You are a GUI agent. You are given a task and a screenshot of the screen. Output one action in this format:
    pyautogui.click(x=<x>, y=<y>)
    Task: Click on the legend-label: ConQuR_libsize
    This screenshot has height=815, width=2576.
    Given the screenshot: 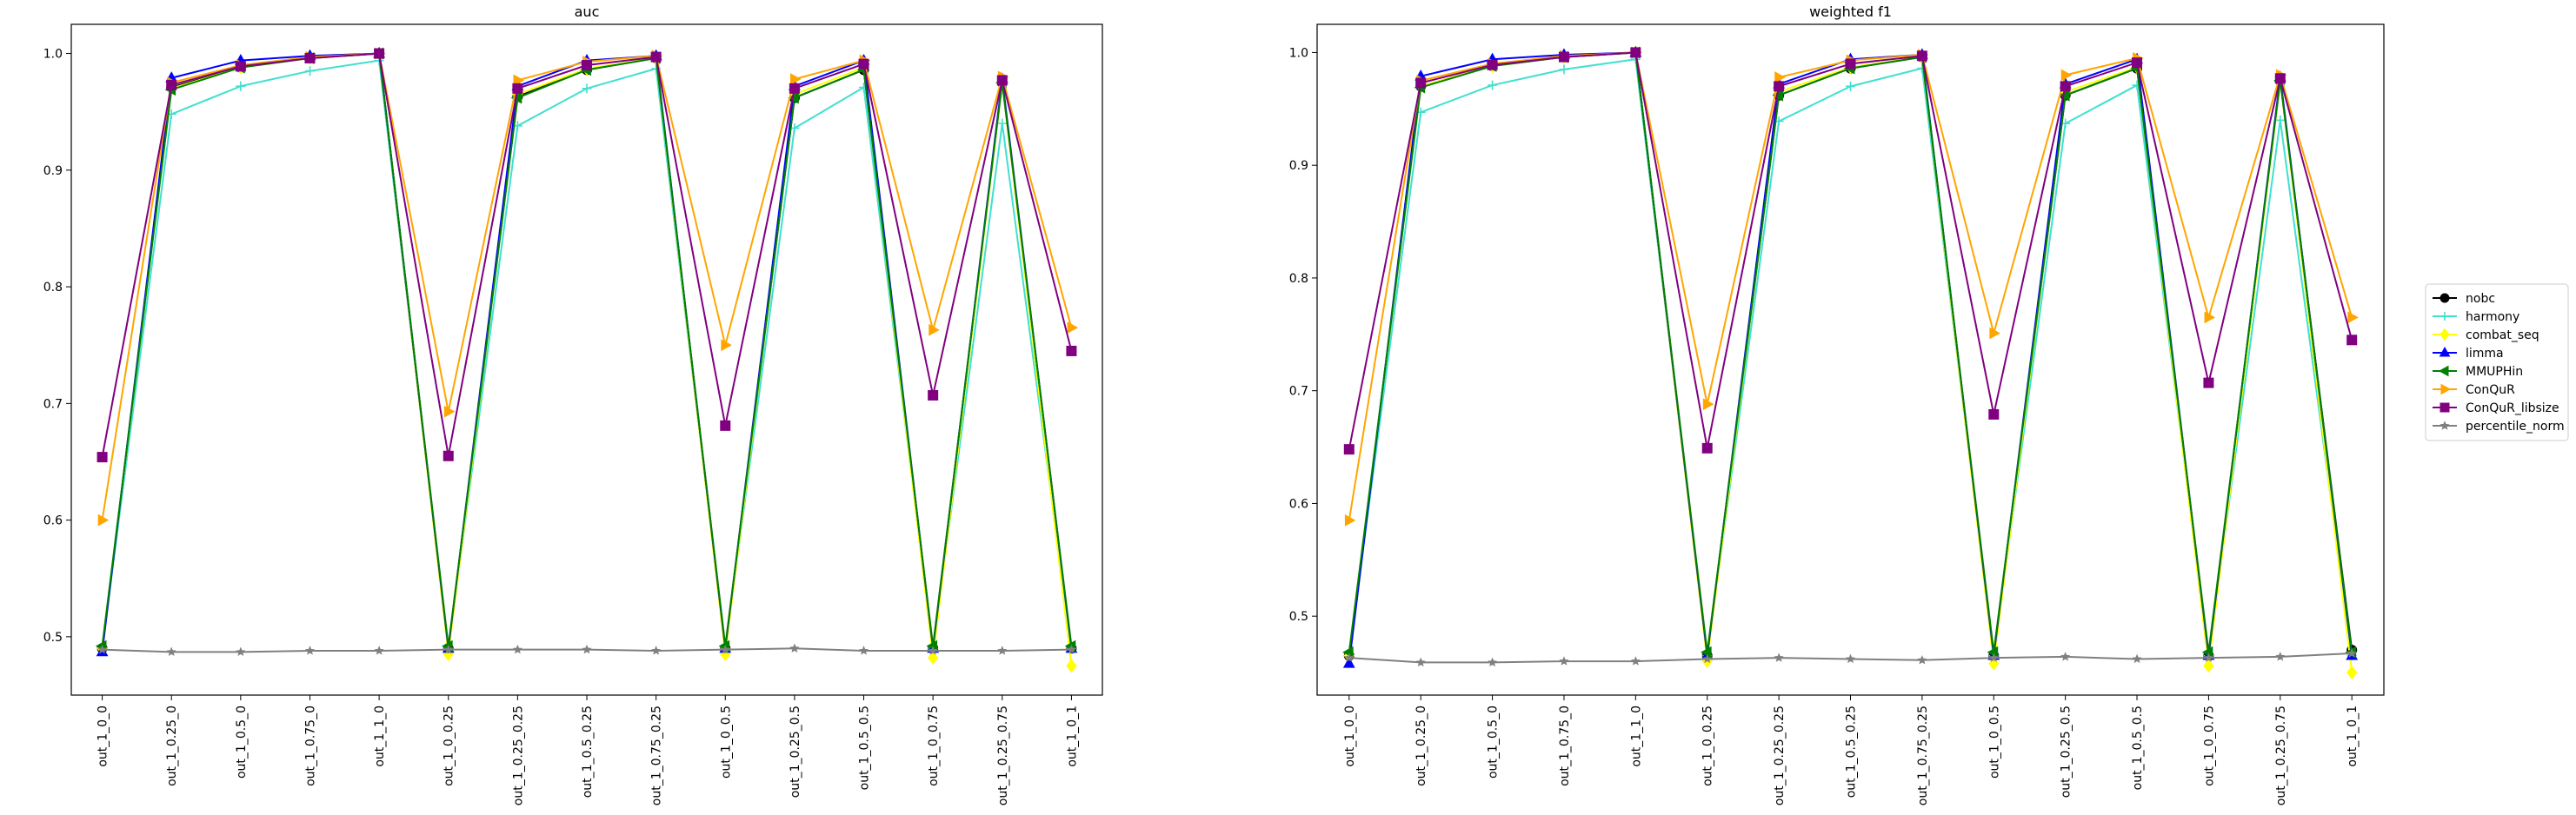 What is the action you would take?
    pyautogui.click(x=2512, y=408)
    